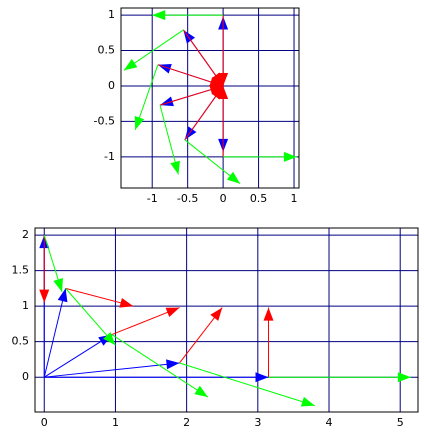  I want to click on x-tick-label: 4, so click(329, 422).